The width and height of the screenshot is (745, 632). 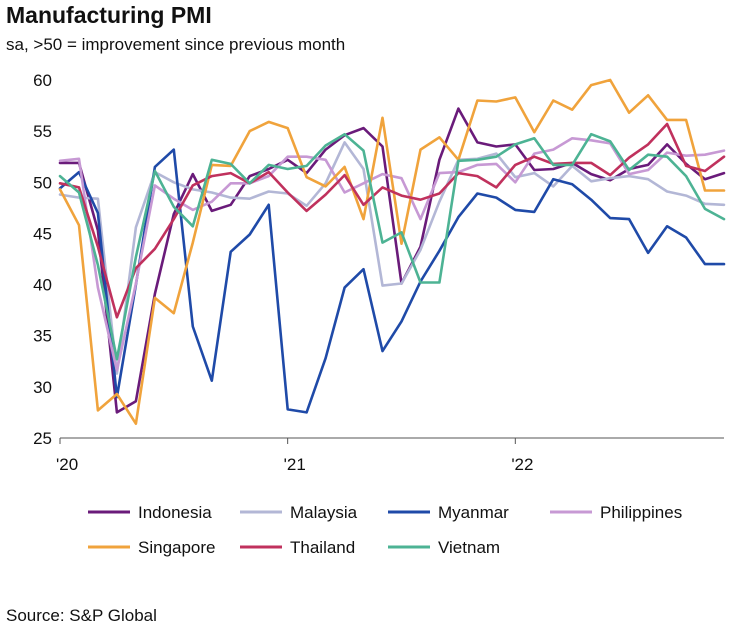 I want to click on y-tick-label: 45, so click(x=42, y=233).